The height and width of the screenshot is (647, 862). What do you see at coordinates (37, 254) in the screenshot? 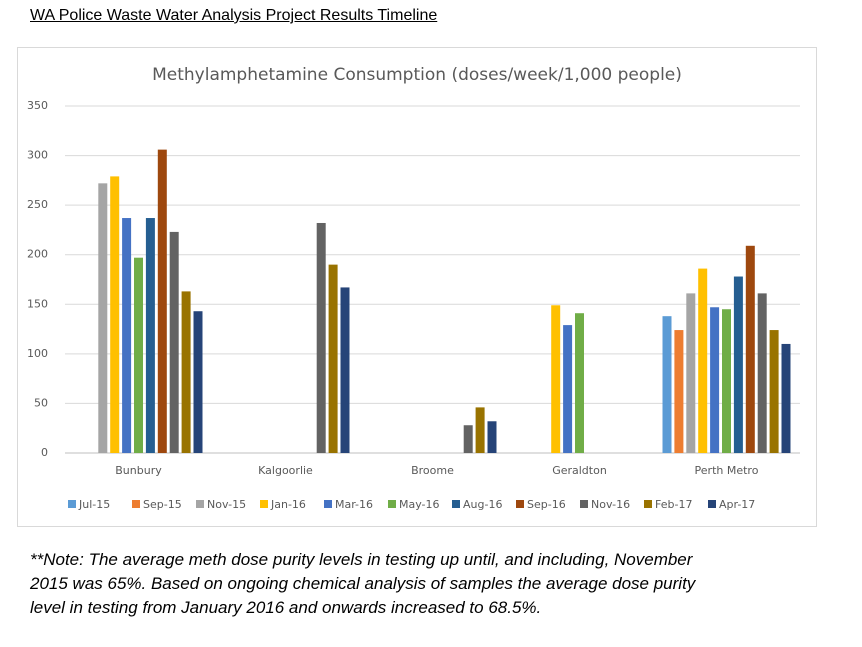
I see `y-tick-label: 200` at bounding box center [37, 254].